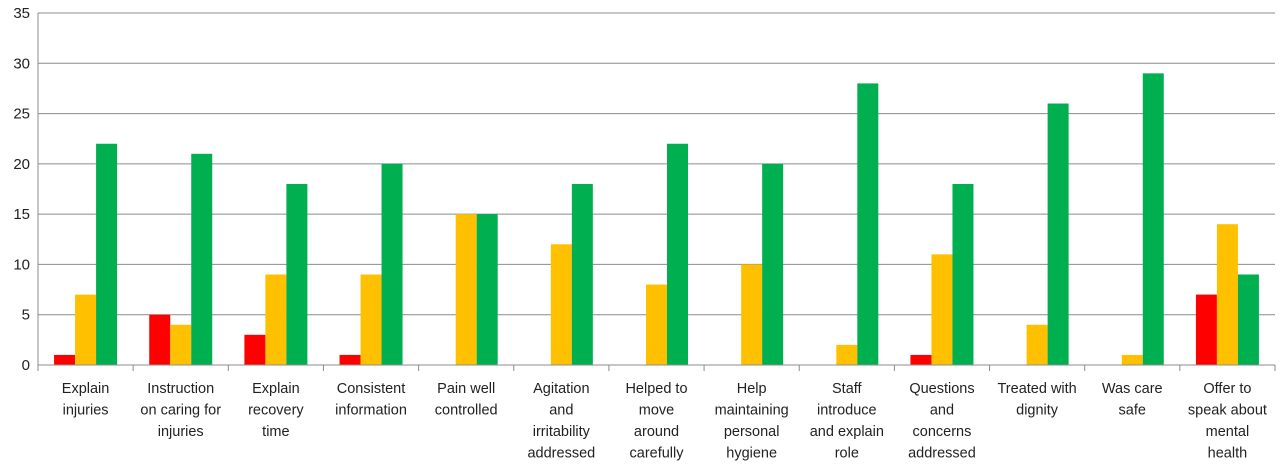  I want to click on x-tick-label: Explain injuries, so click(86, 400).